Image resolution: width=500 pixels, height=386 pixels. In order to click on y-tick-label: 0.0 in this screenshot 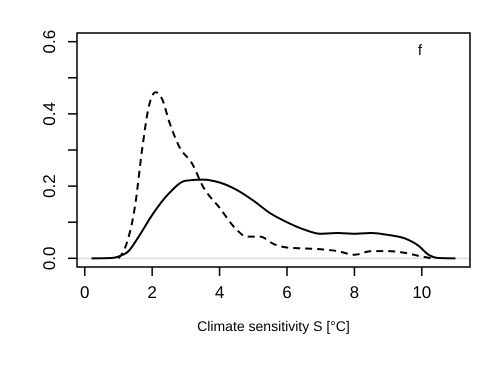, I will do `click(49, 258)`.